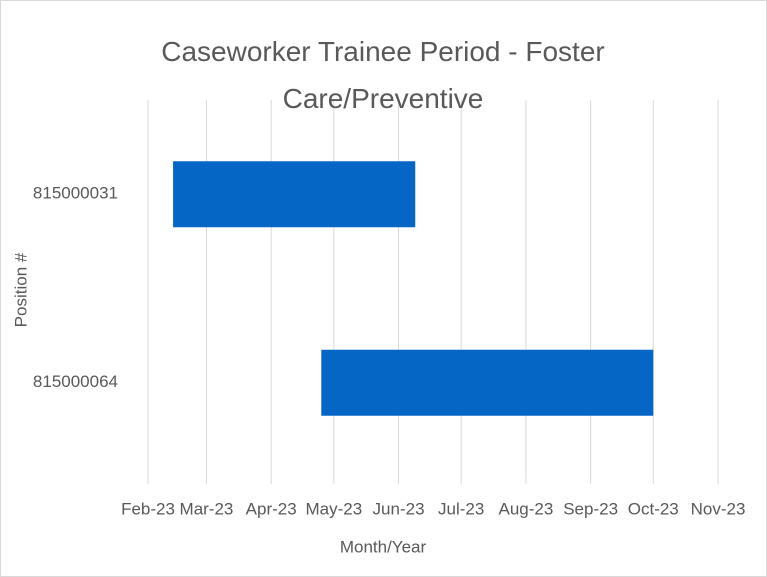 The image size is (767, 577). What do you see at coordinates (718, 508) in the screenshot?
I see `x-tick-label: Nov-23` at bounding box center [718, 508].